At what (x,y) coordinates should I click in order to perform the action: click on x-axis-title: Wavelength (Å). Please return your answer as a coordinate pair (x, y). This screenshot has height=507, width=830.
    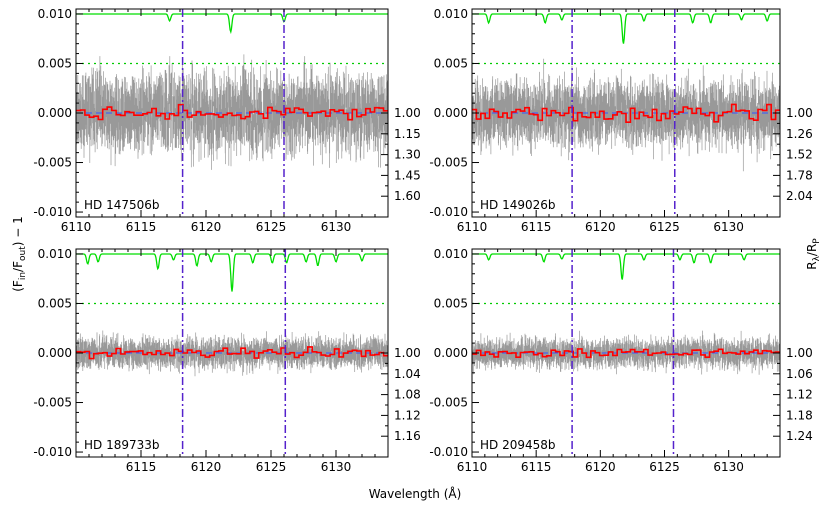
    Looking at the image, I should click on (415, 493).